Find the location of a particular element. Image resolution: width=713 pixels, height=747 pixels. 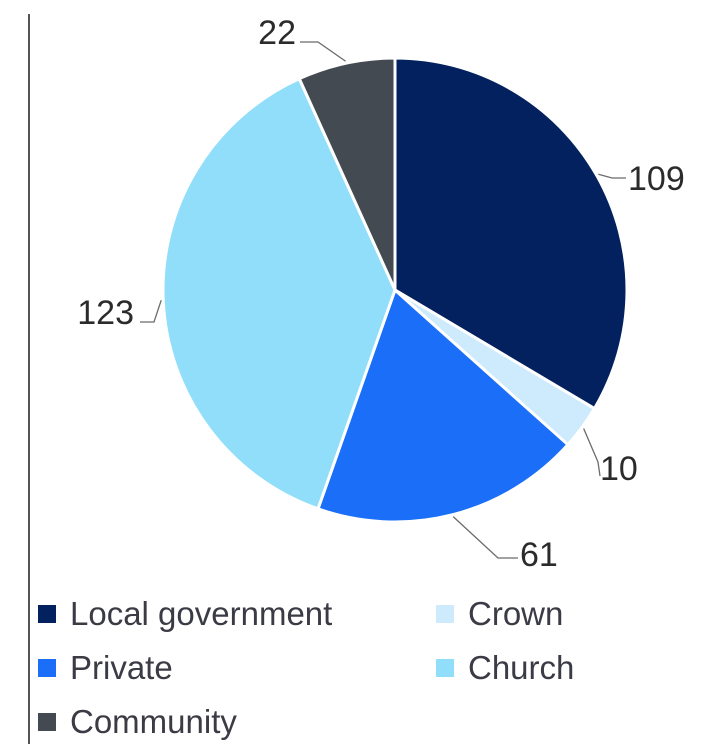

legend-swatch-crown is located at coordinates (445, 614).